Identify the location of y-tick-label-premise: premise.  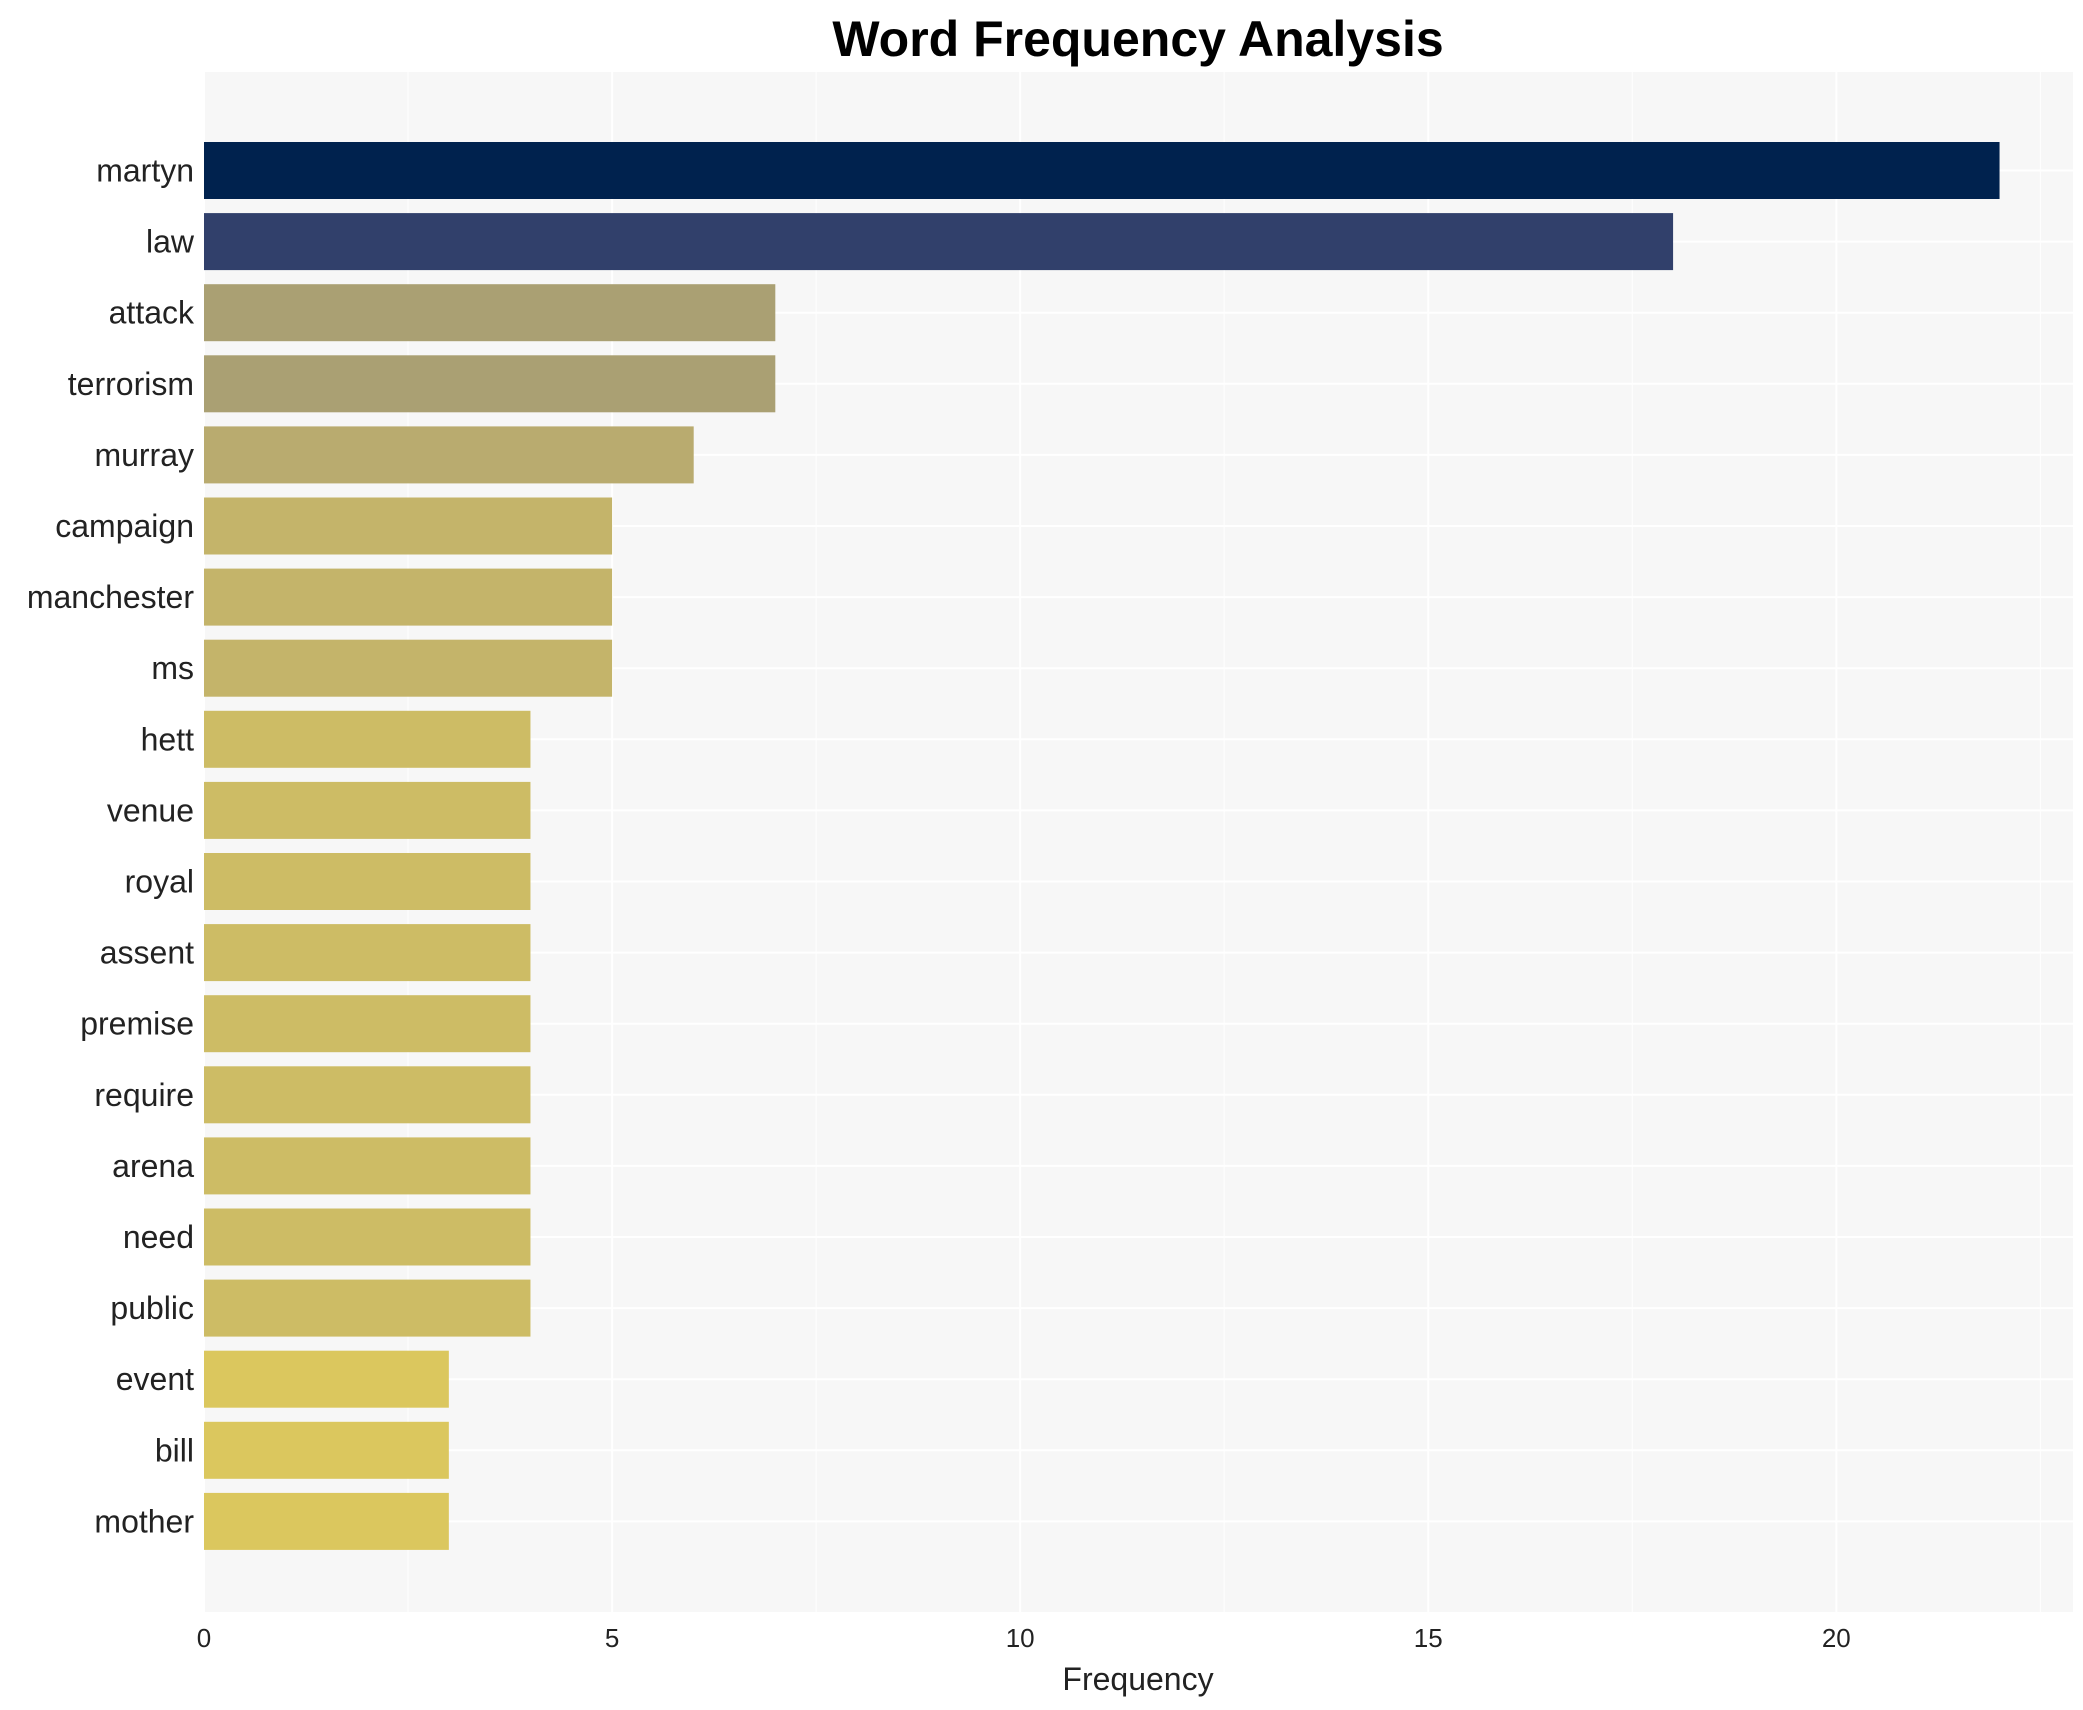
(137, 1024).